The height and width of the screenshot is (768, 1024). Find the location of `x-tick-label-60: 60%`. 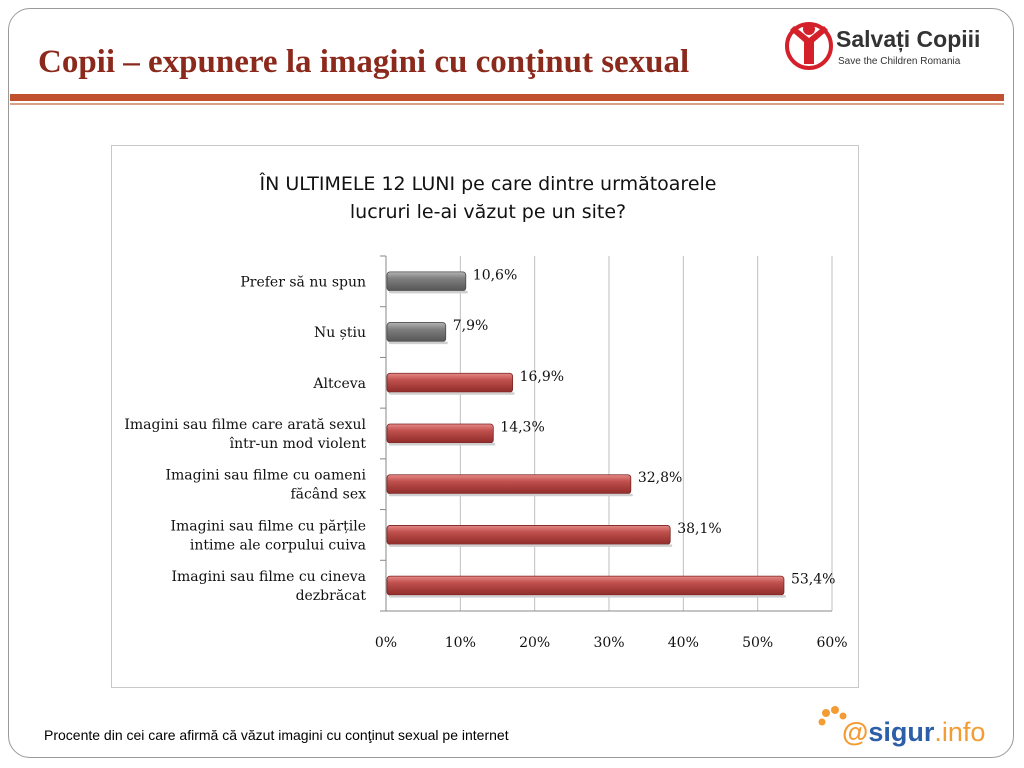

x-tick-label-60: 60% is located at coordinates (831, 643).